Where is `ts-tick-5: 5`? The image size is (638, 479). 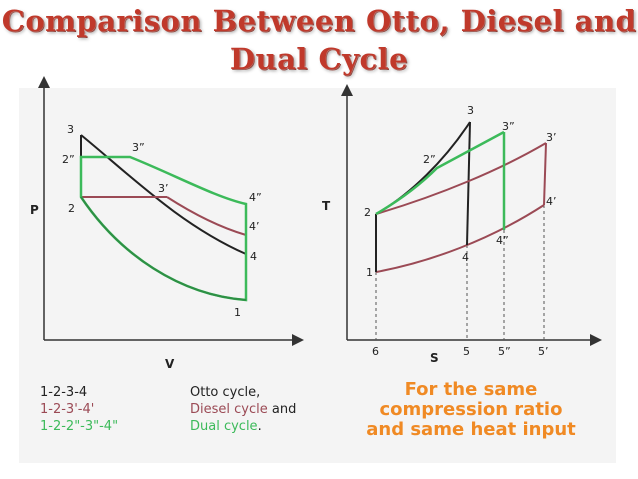
ts-tick-5: 5 is located at coordinates (466, 351).